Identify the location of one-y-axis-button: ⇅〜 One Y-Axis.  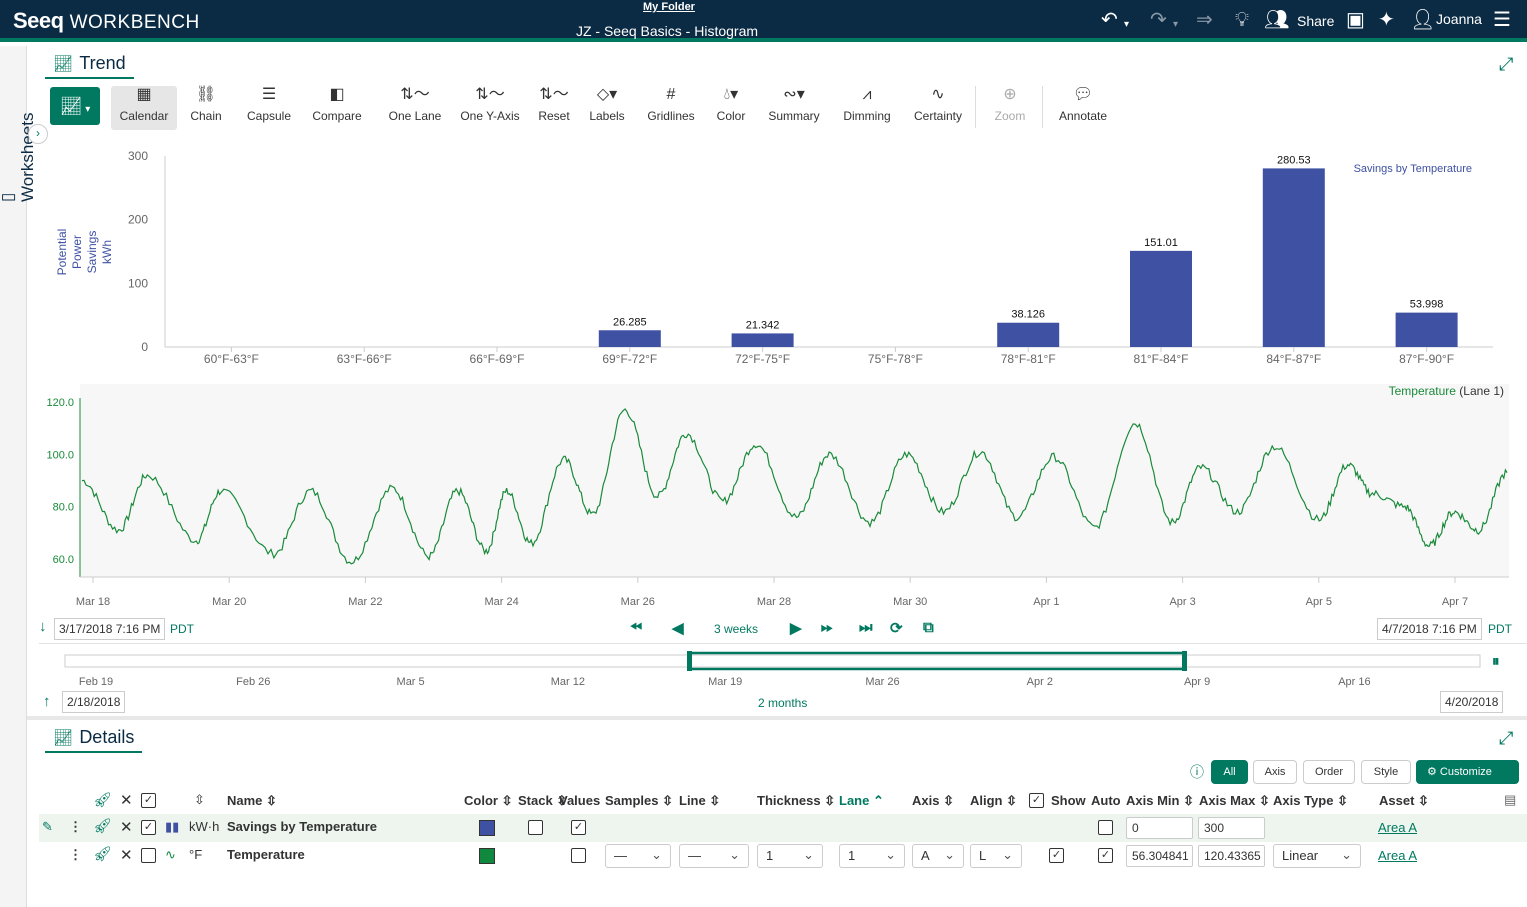
(490, 108).